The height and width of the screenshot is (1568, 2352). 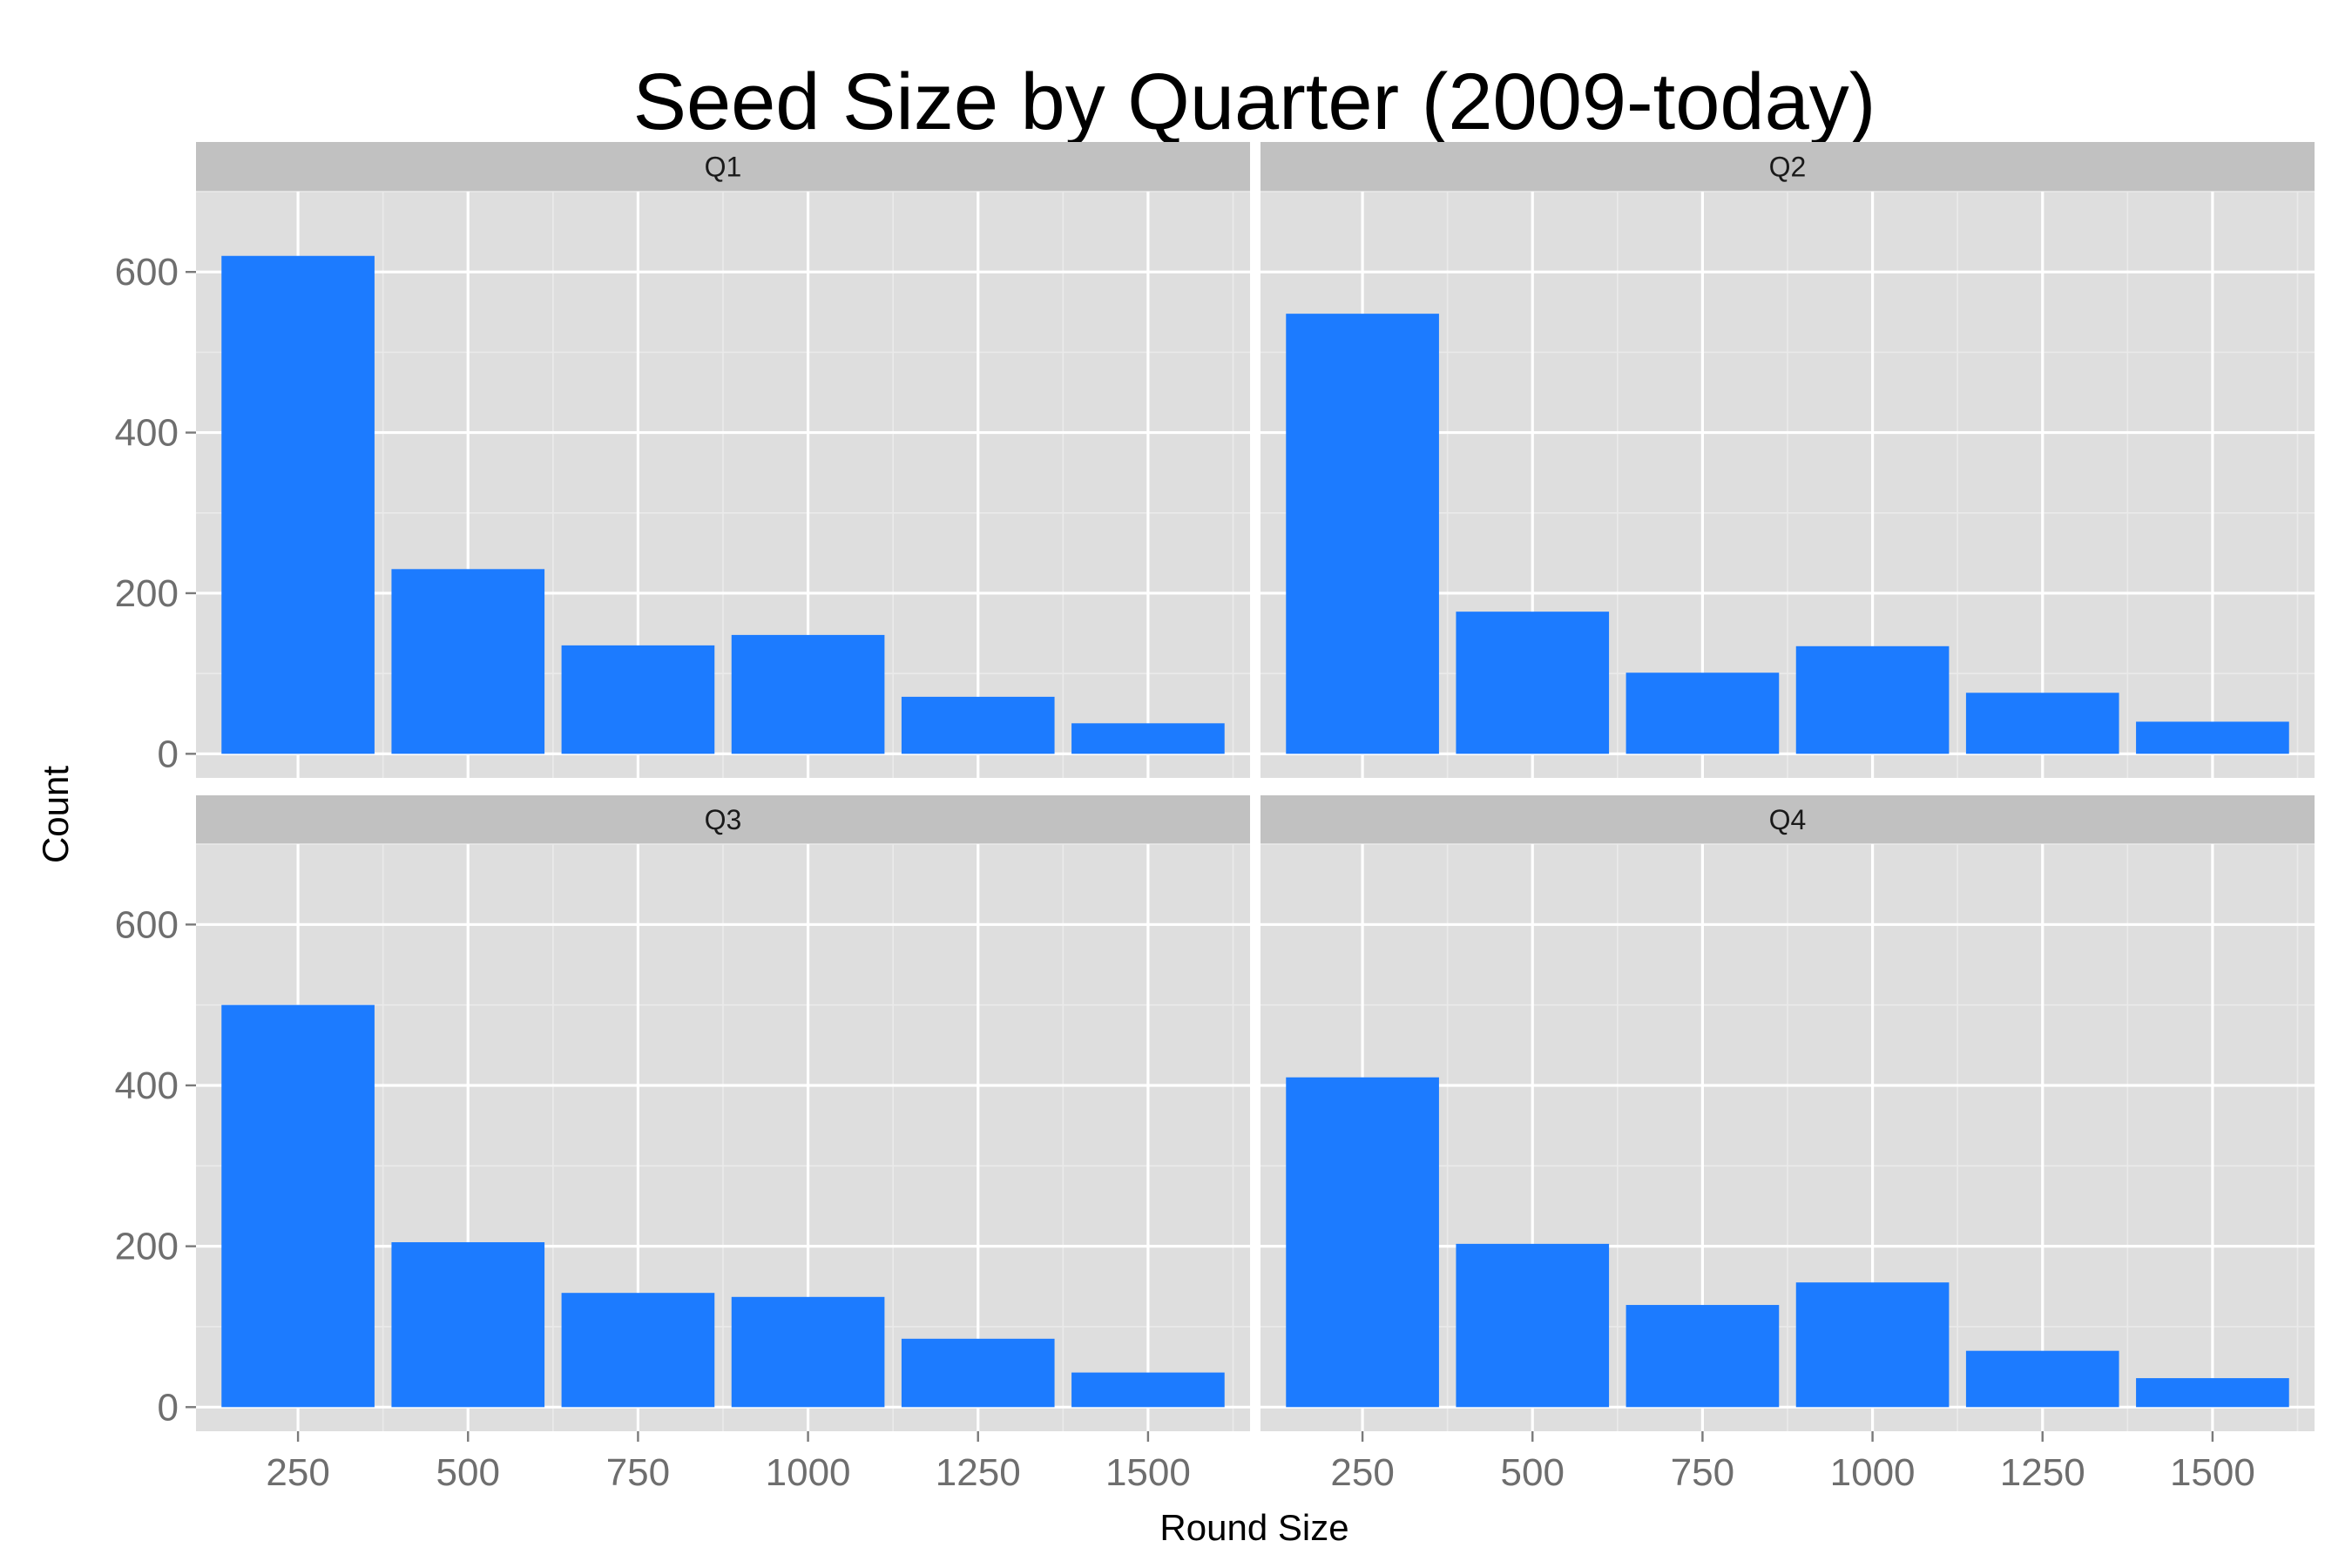 I want to click on facet-strip-label: Q1, so click(x=723, y=167).